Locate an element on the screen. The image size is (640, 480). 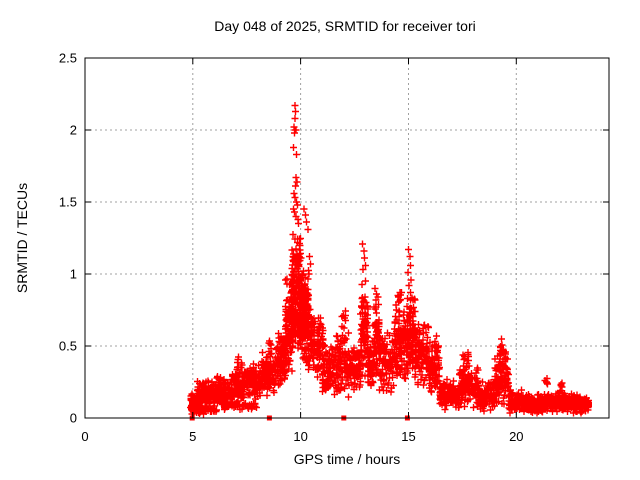
y-tick-labels: 0 0.5 1 1.5 2 2.5 is located at coordinates (68, 238).